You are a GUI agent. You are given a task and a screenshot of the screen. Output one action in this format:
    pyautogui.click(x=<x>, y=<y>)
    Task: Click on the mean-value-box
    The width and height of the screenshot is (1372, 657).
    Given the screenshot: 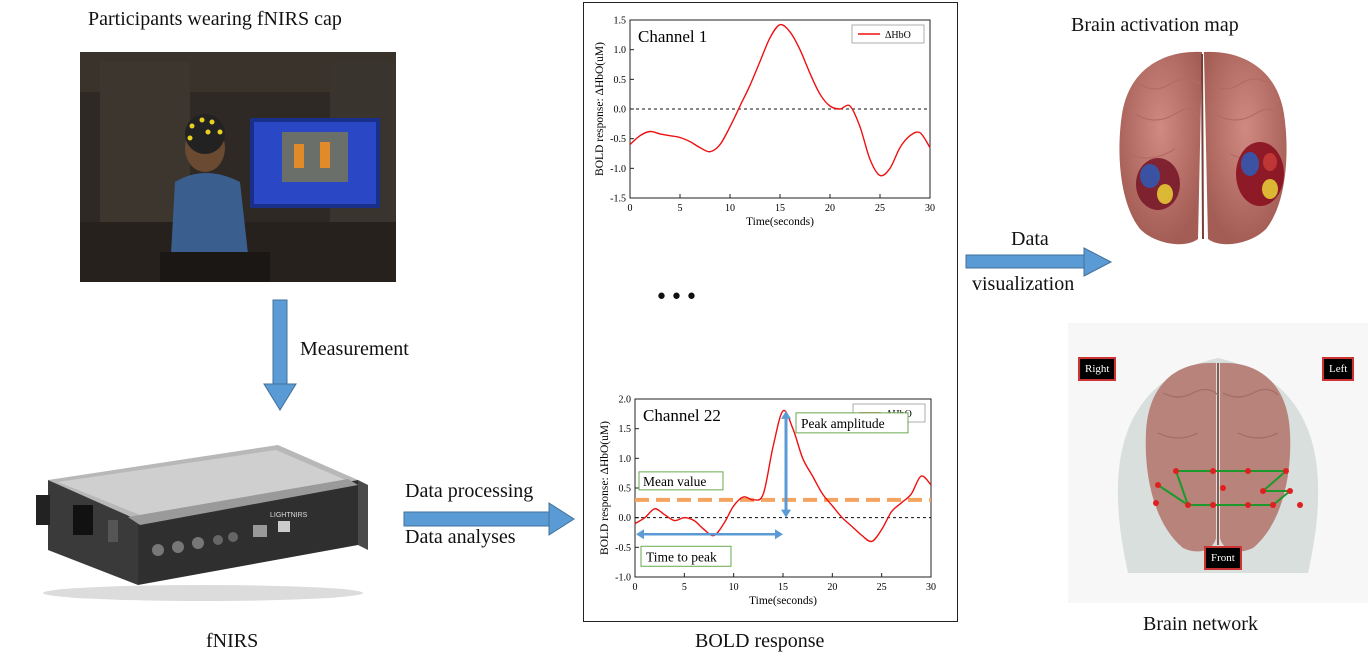 What is the action you would take?
    pyautogui.click(x=681, y=481)
    